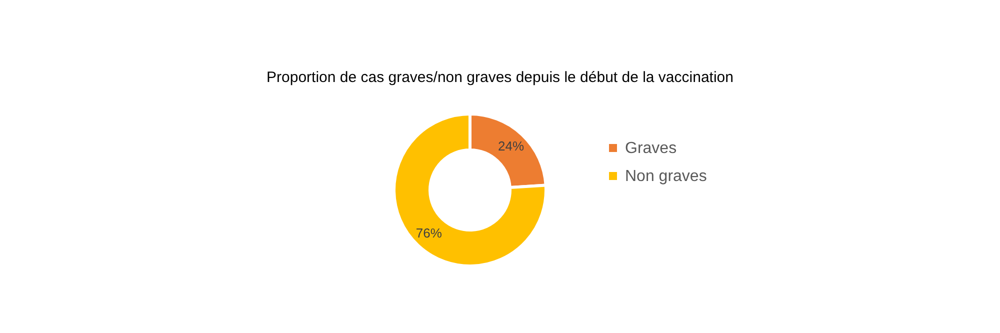 The height and width of the screenshot is (333, 1000). What do you see at coordinates (500, 77) in the screenshot?
I see `chart-title: Proportion de cas graves/non graves depuis le début de la vaccination` at bounding box center [500, 77].